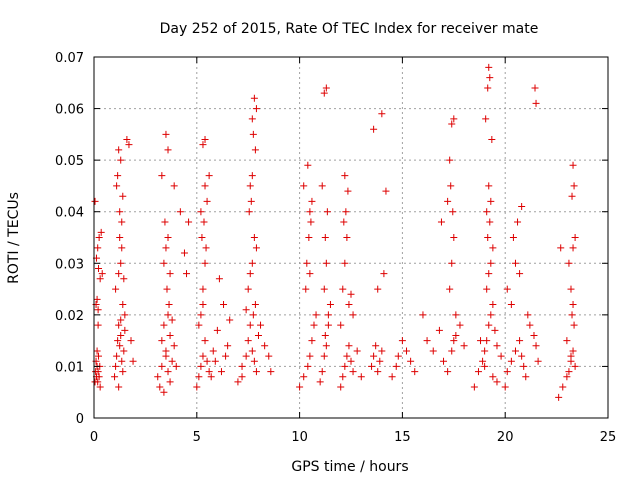 This screenshot has height=480, width=640. What do you see at coordinates (14, 238) in the screenshot?
I see `y-axis-title: ROTI / TECUs` at bounding box center [14, 238].